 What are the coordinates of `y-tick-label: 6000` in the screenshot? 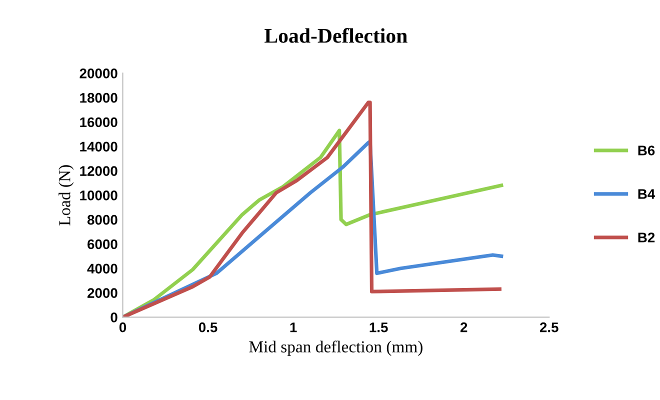 It's located at (103, 244).